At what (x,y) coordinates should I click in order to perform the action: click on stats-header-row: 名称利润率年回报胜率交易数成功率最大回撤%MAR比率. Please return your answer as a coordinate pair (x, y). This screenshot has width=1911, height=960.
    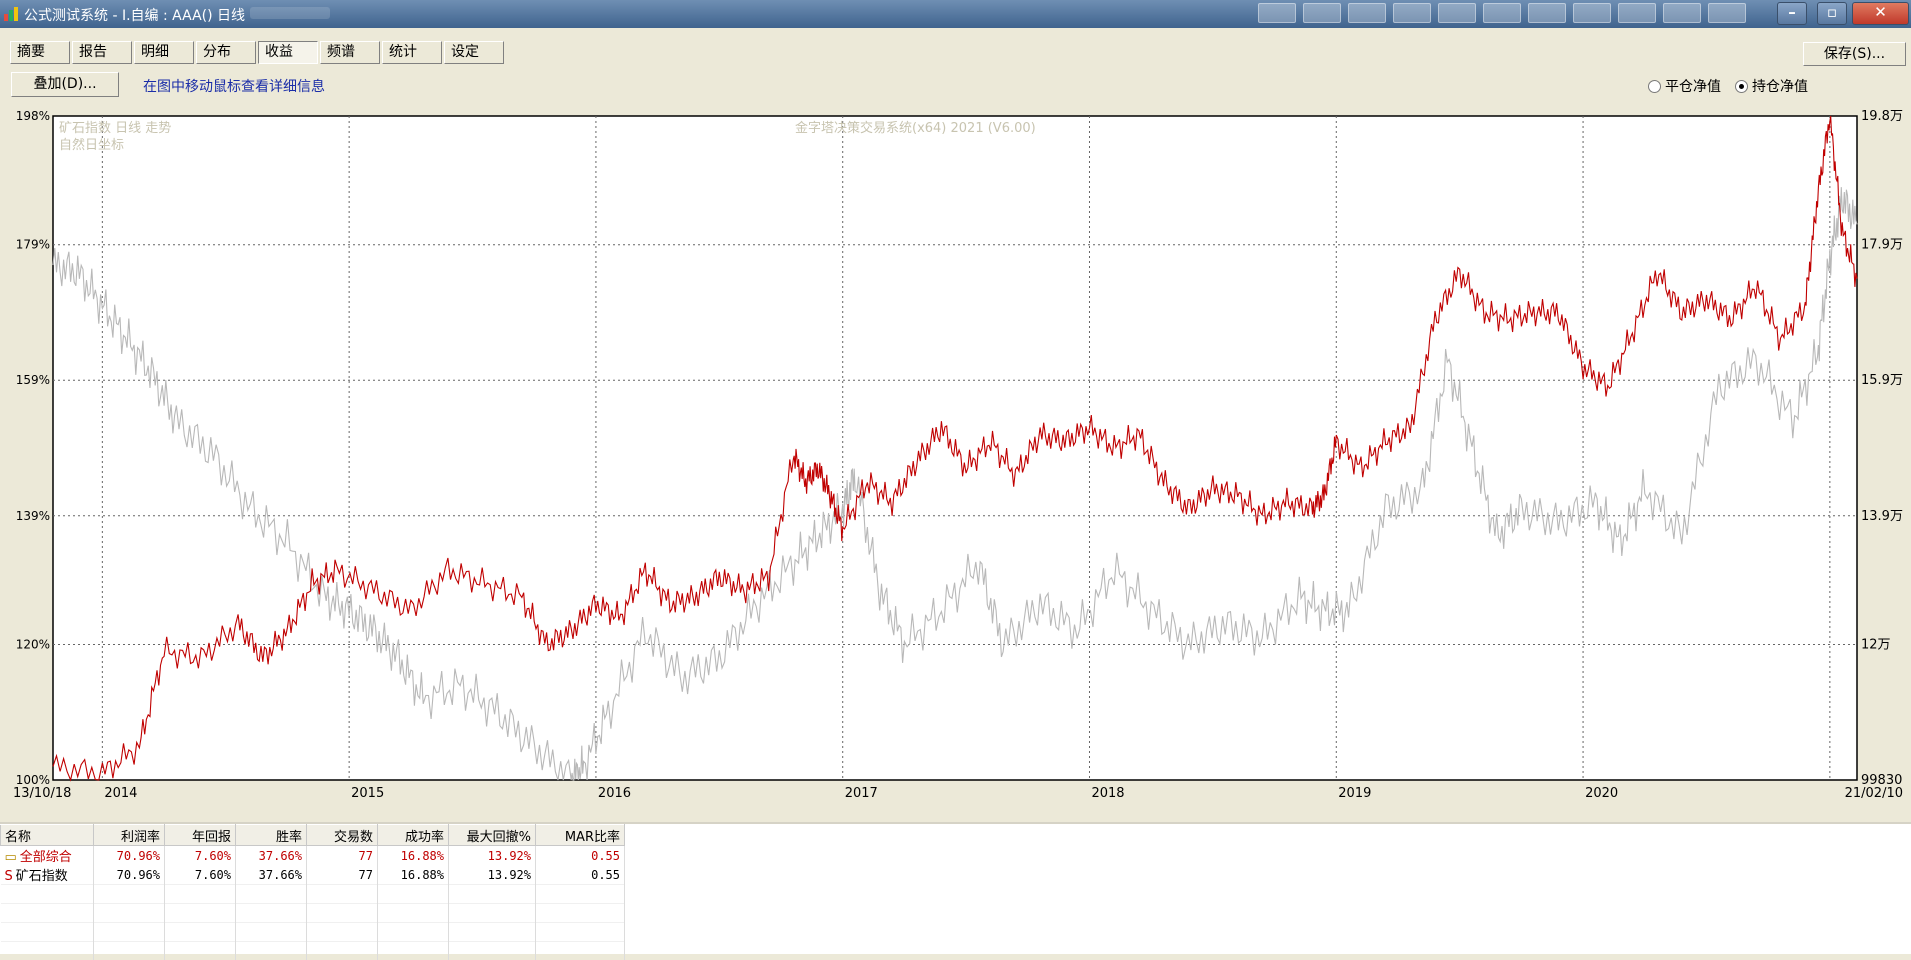
    Looking at the image, I should click on (313, 835).